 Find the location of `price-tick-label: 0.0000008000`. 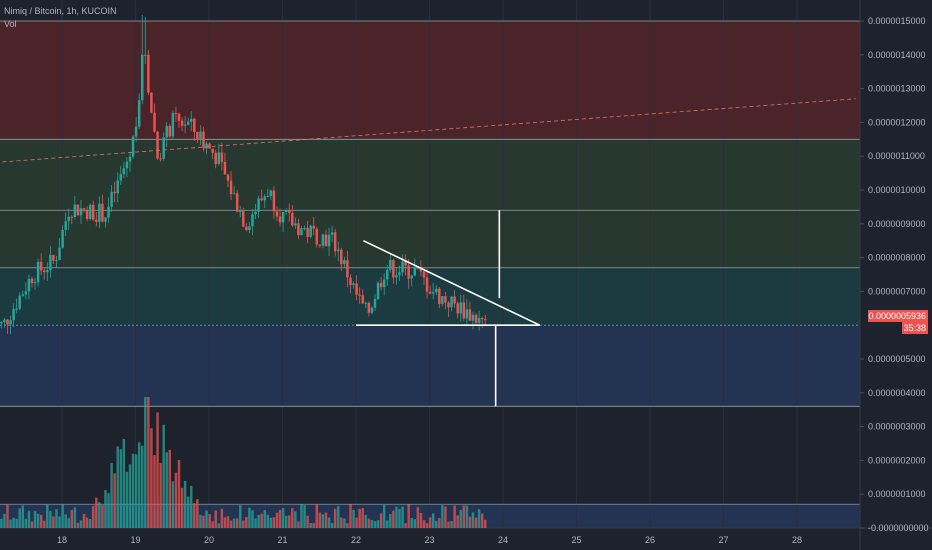

price-tick-label: 0.0000008000 is located at coordinates (897, 258).